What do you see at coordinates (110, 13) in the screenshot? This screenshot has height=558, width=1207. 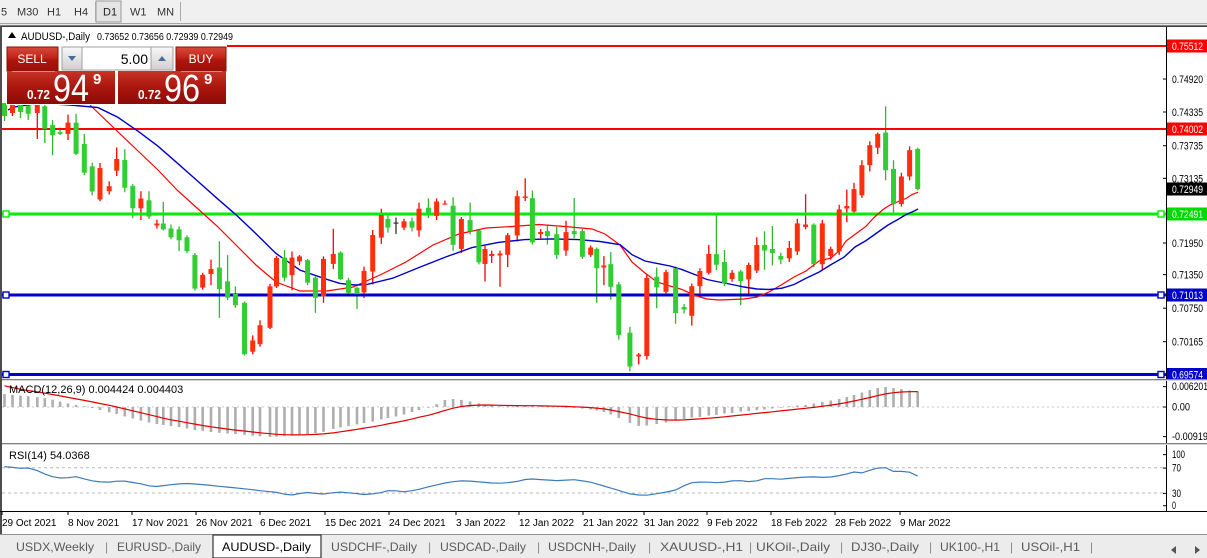 I see `svg-text: D1` at bounding box center [110, 13].